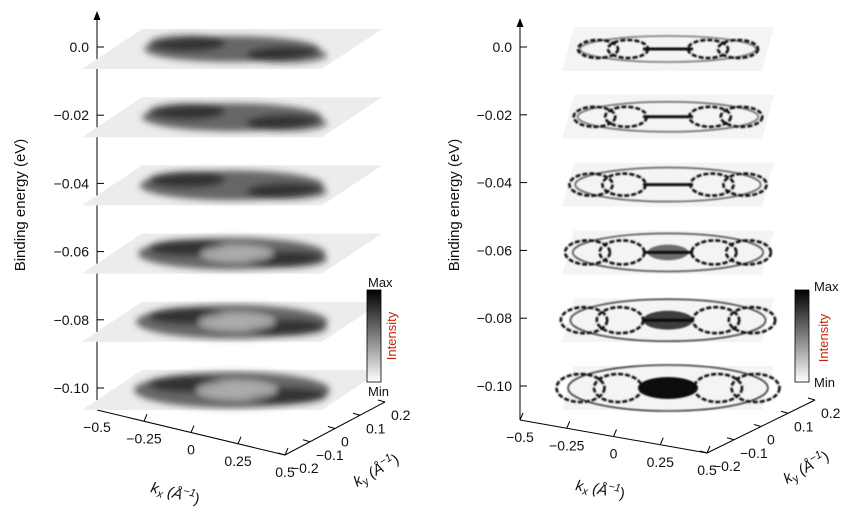  What do you see at coordinates (495, 318) in the screenshot?
I see `energy-tick-label: −0.08` at bounding box center [495, 318].